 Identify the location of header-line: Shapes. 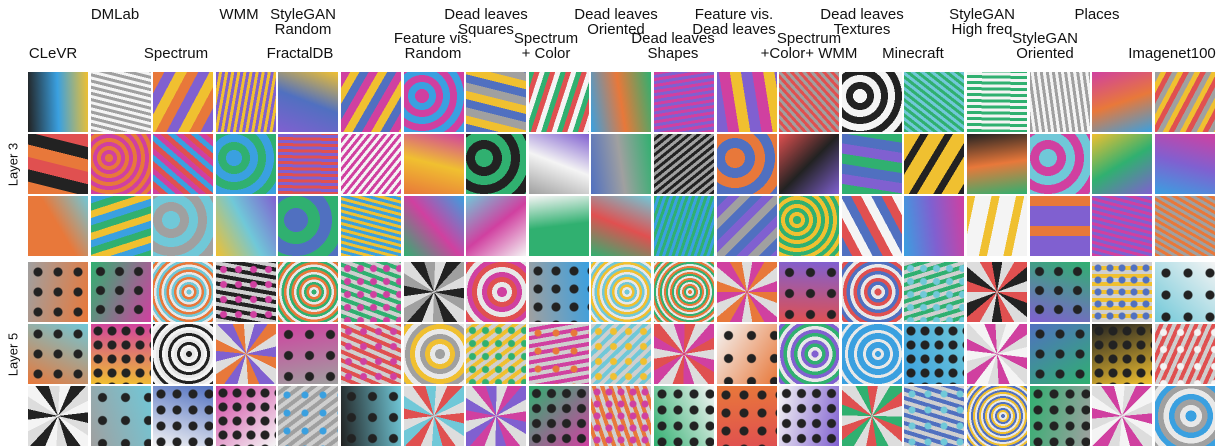
(673, 53).